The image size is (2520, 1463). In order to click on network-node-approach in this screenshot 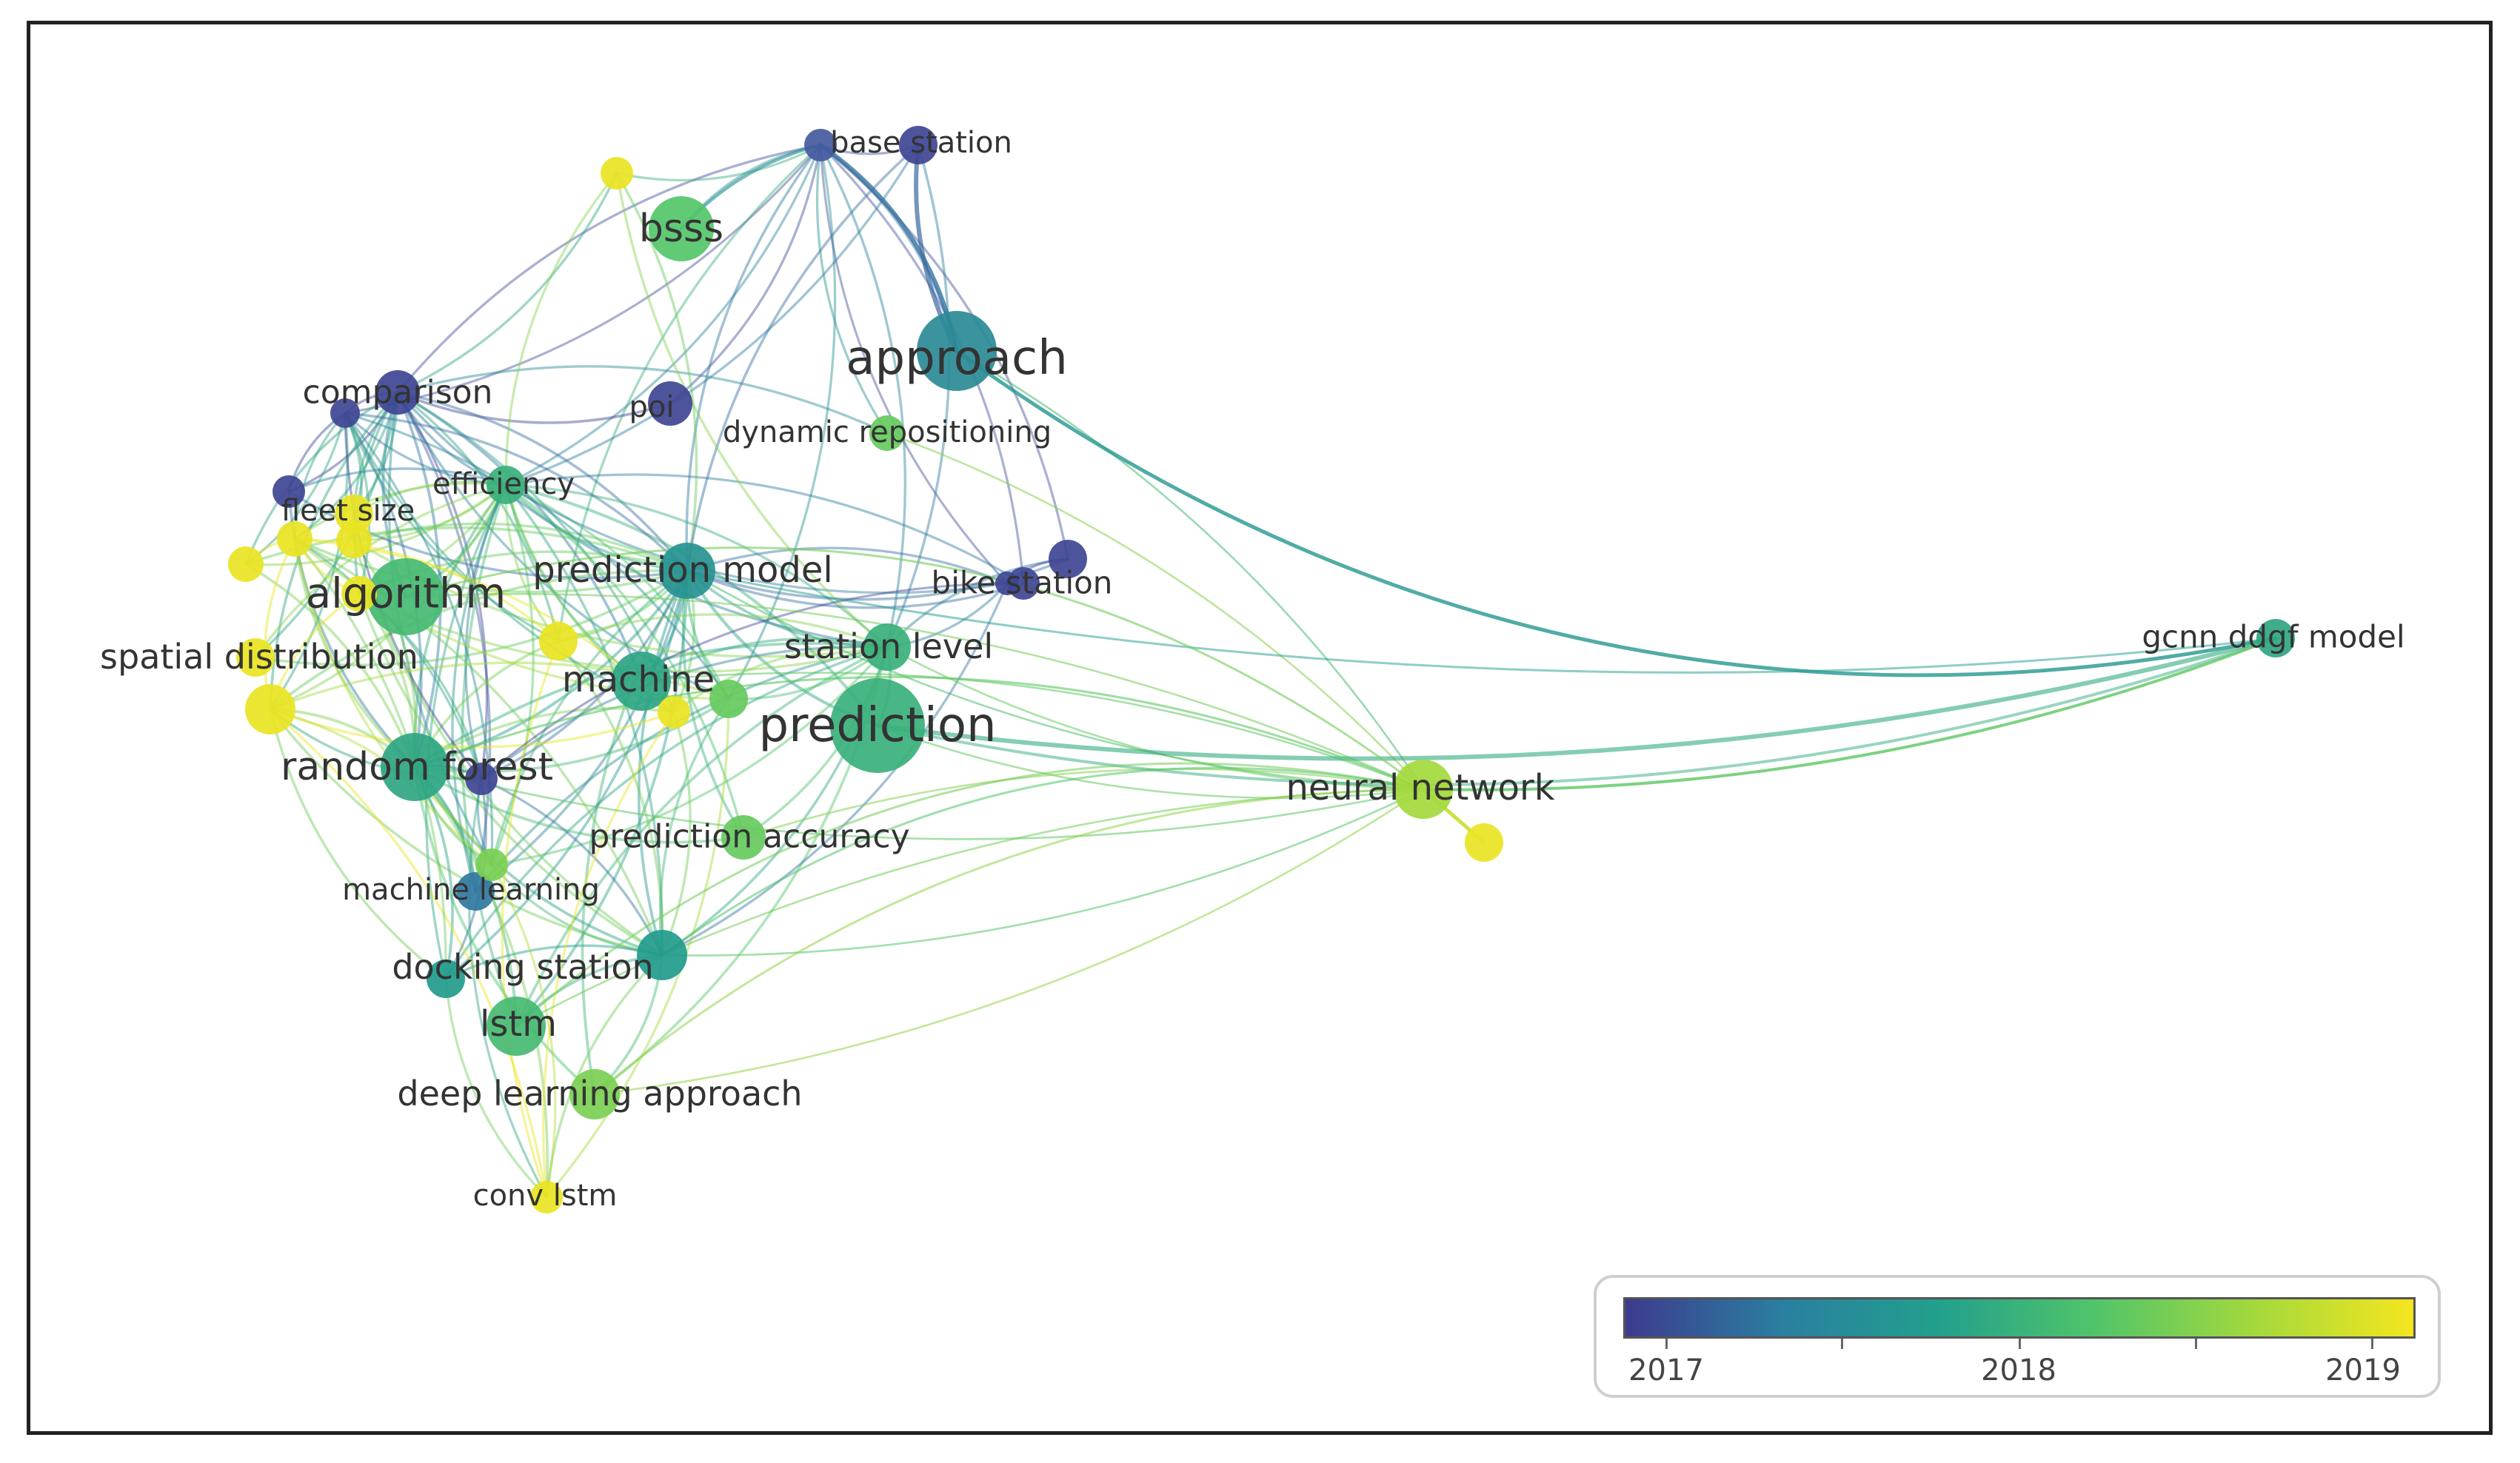, I will do `click(957, 351)`.